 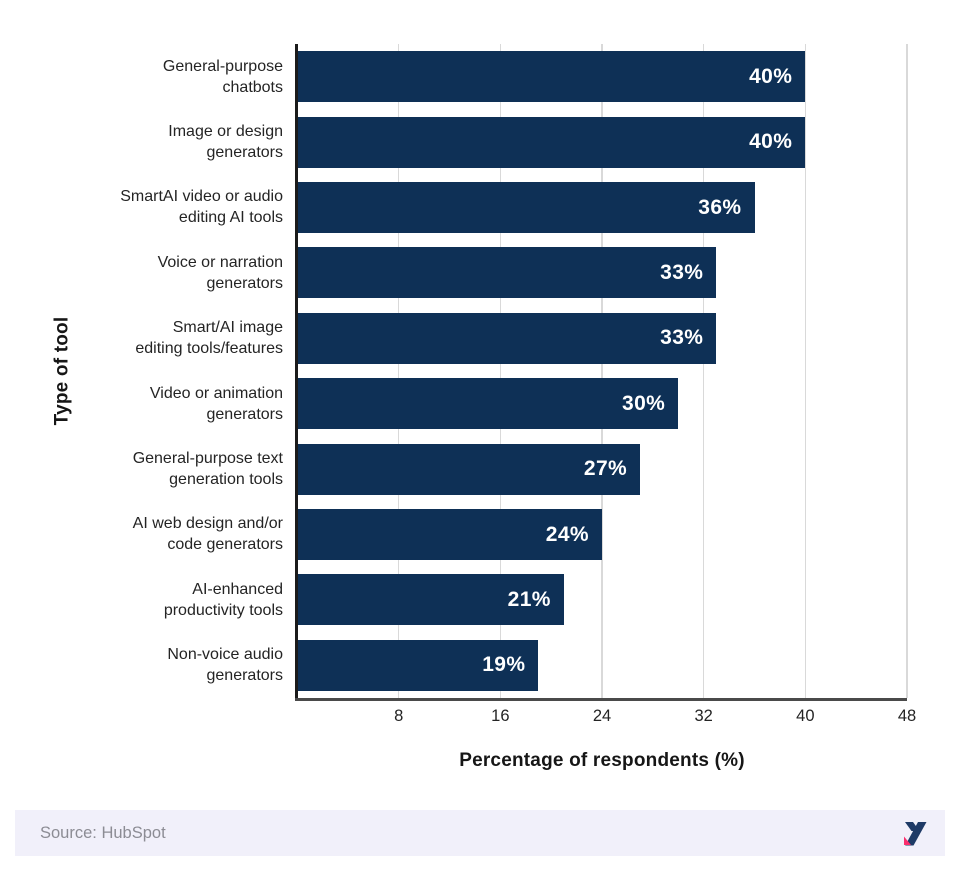 I want to click on bar: 27%, so click(x=469, y=469).